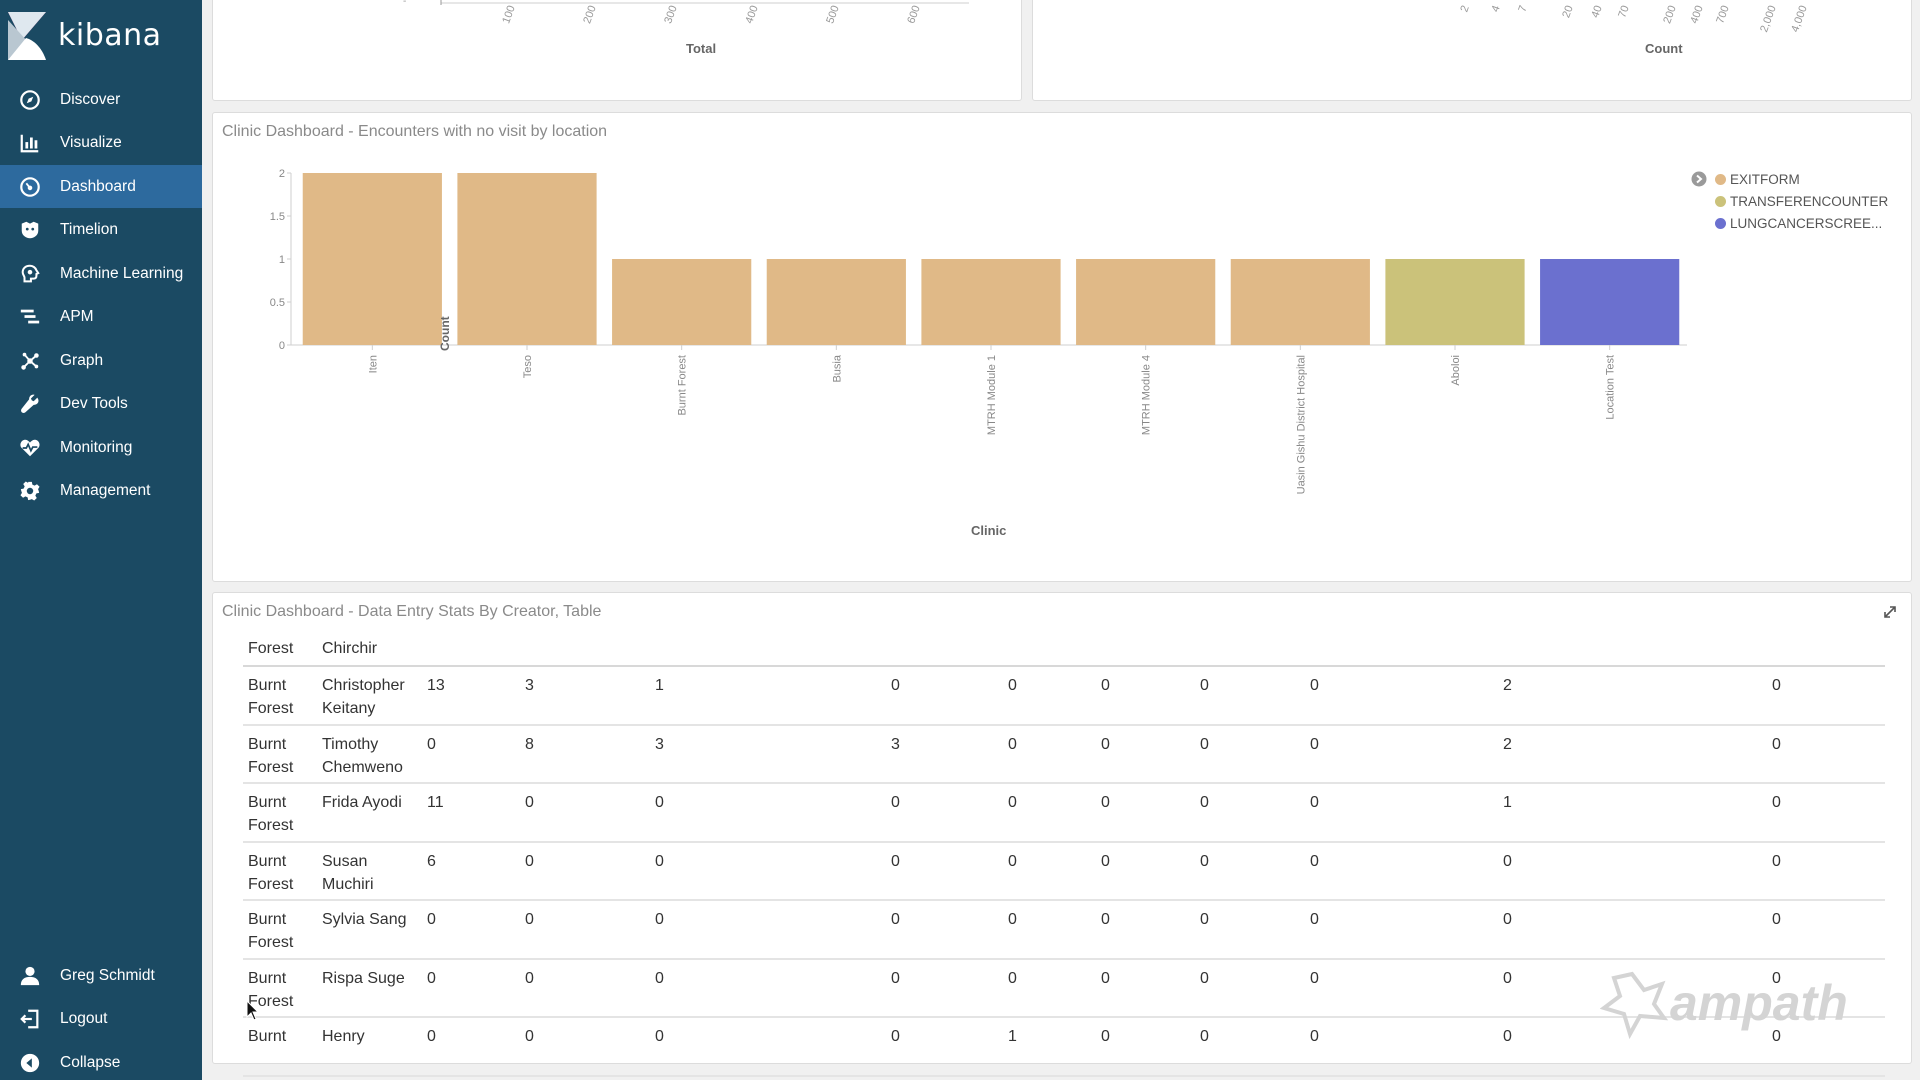  What do you see at coordinates (101, 186) in the screenshot?
I see `nav-item-dashboard: Dashboard` at bounding box center [101, 186].